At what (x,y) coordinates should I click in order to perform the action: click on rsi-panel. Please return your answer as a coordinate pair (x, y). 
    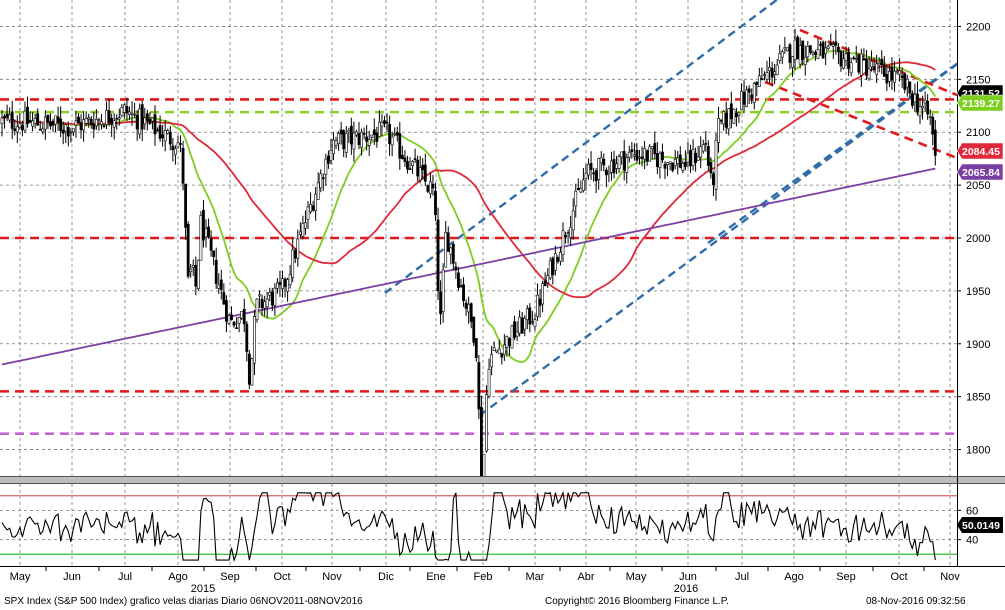
    Looking at the image, I should click on (478, 526).